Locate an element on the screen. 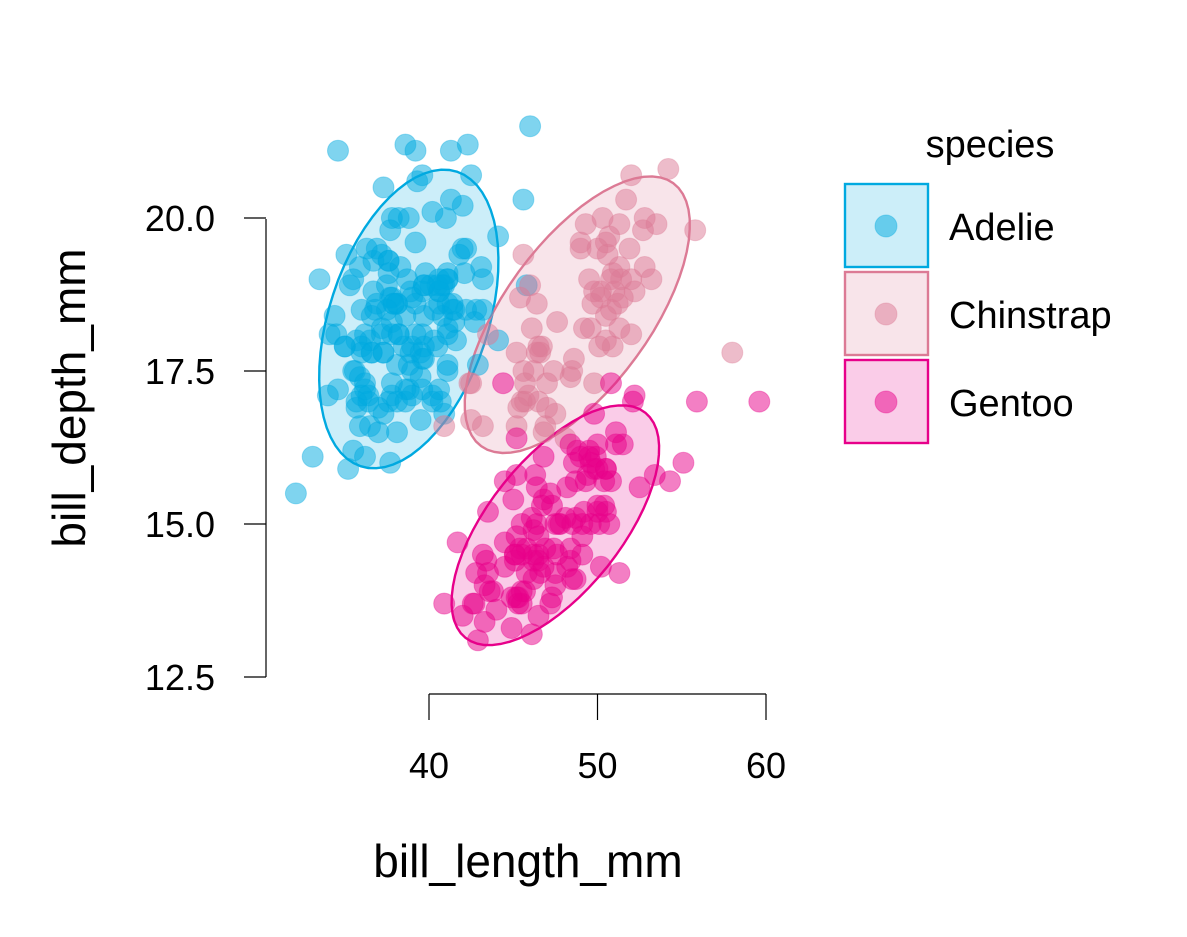 The image size is (1187, 937). y-tick-label: 15.0 is located at coordinates (180, 524).